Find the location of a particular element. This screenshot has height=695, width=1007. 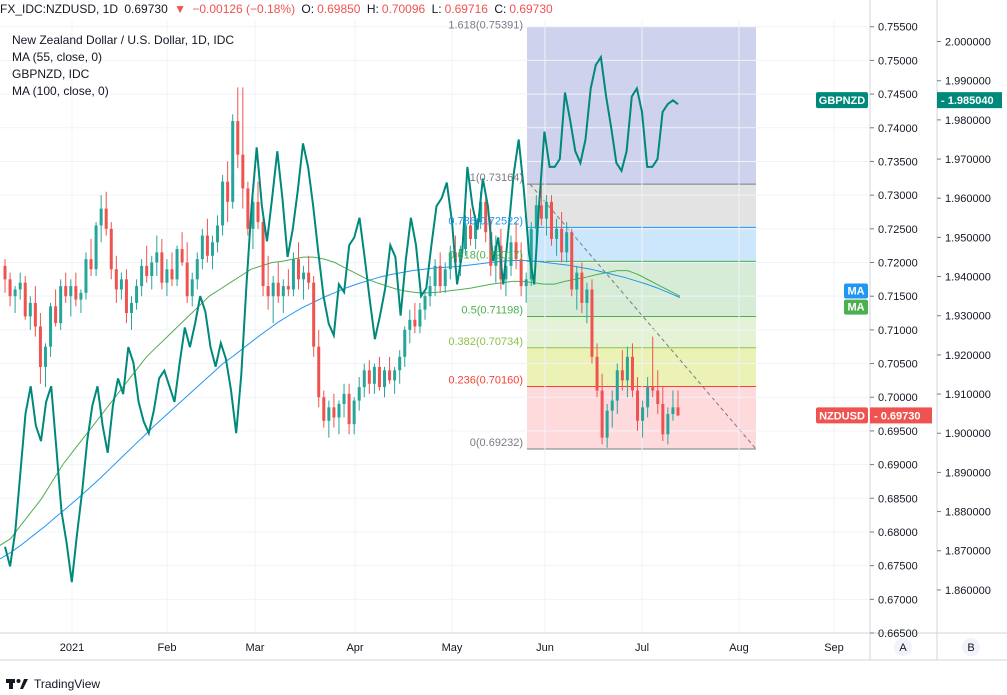

right-axis-label: 2.000000 is located at coordinates (968, 43).